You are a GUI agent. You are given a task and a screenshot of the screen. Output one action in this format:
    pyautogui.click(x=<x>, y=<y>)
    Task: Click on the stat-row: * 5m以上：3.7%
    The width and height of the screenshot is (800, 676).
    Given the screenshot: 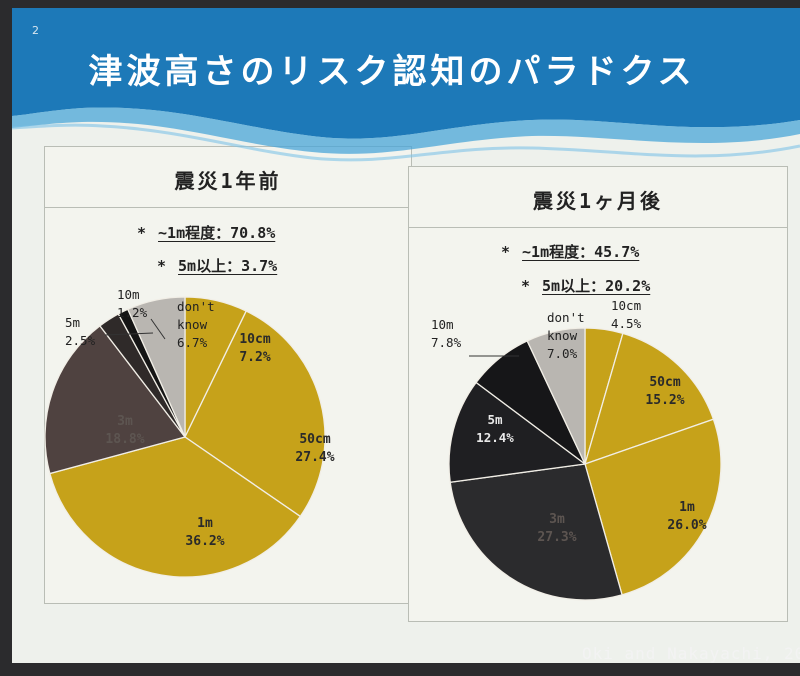 What is the action you would take?
    pyautogui.click(x=217, y=265)
    